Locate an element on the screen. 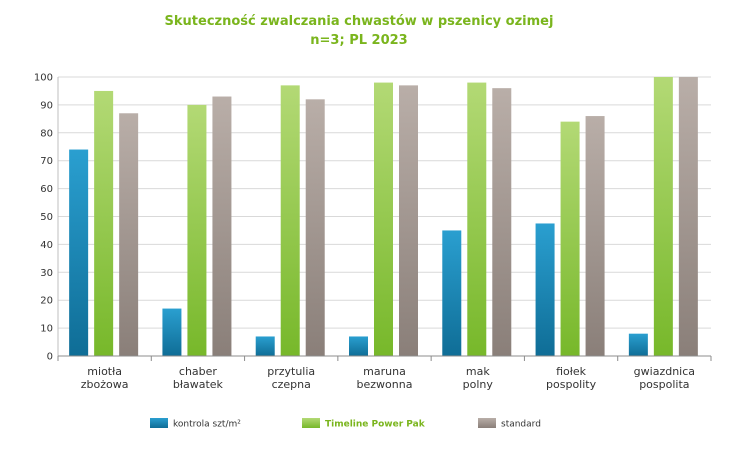 The image size is (735, 459). y-tick-label: 70 is located at coordinates (46, 161).